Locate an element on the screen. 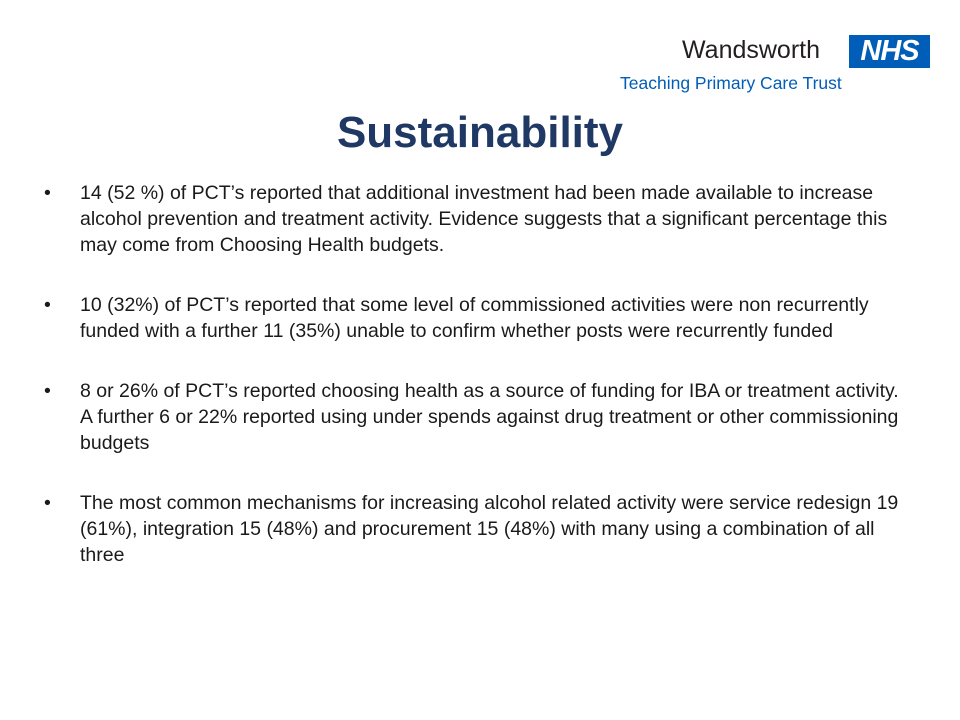  nhs-logo-badge: NHS is located at coordinates (889, 51).